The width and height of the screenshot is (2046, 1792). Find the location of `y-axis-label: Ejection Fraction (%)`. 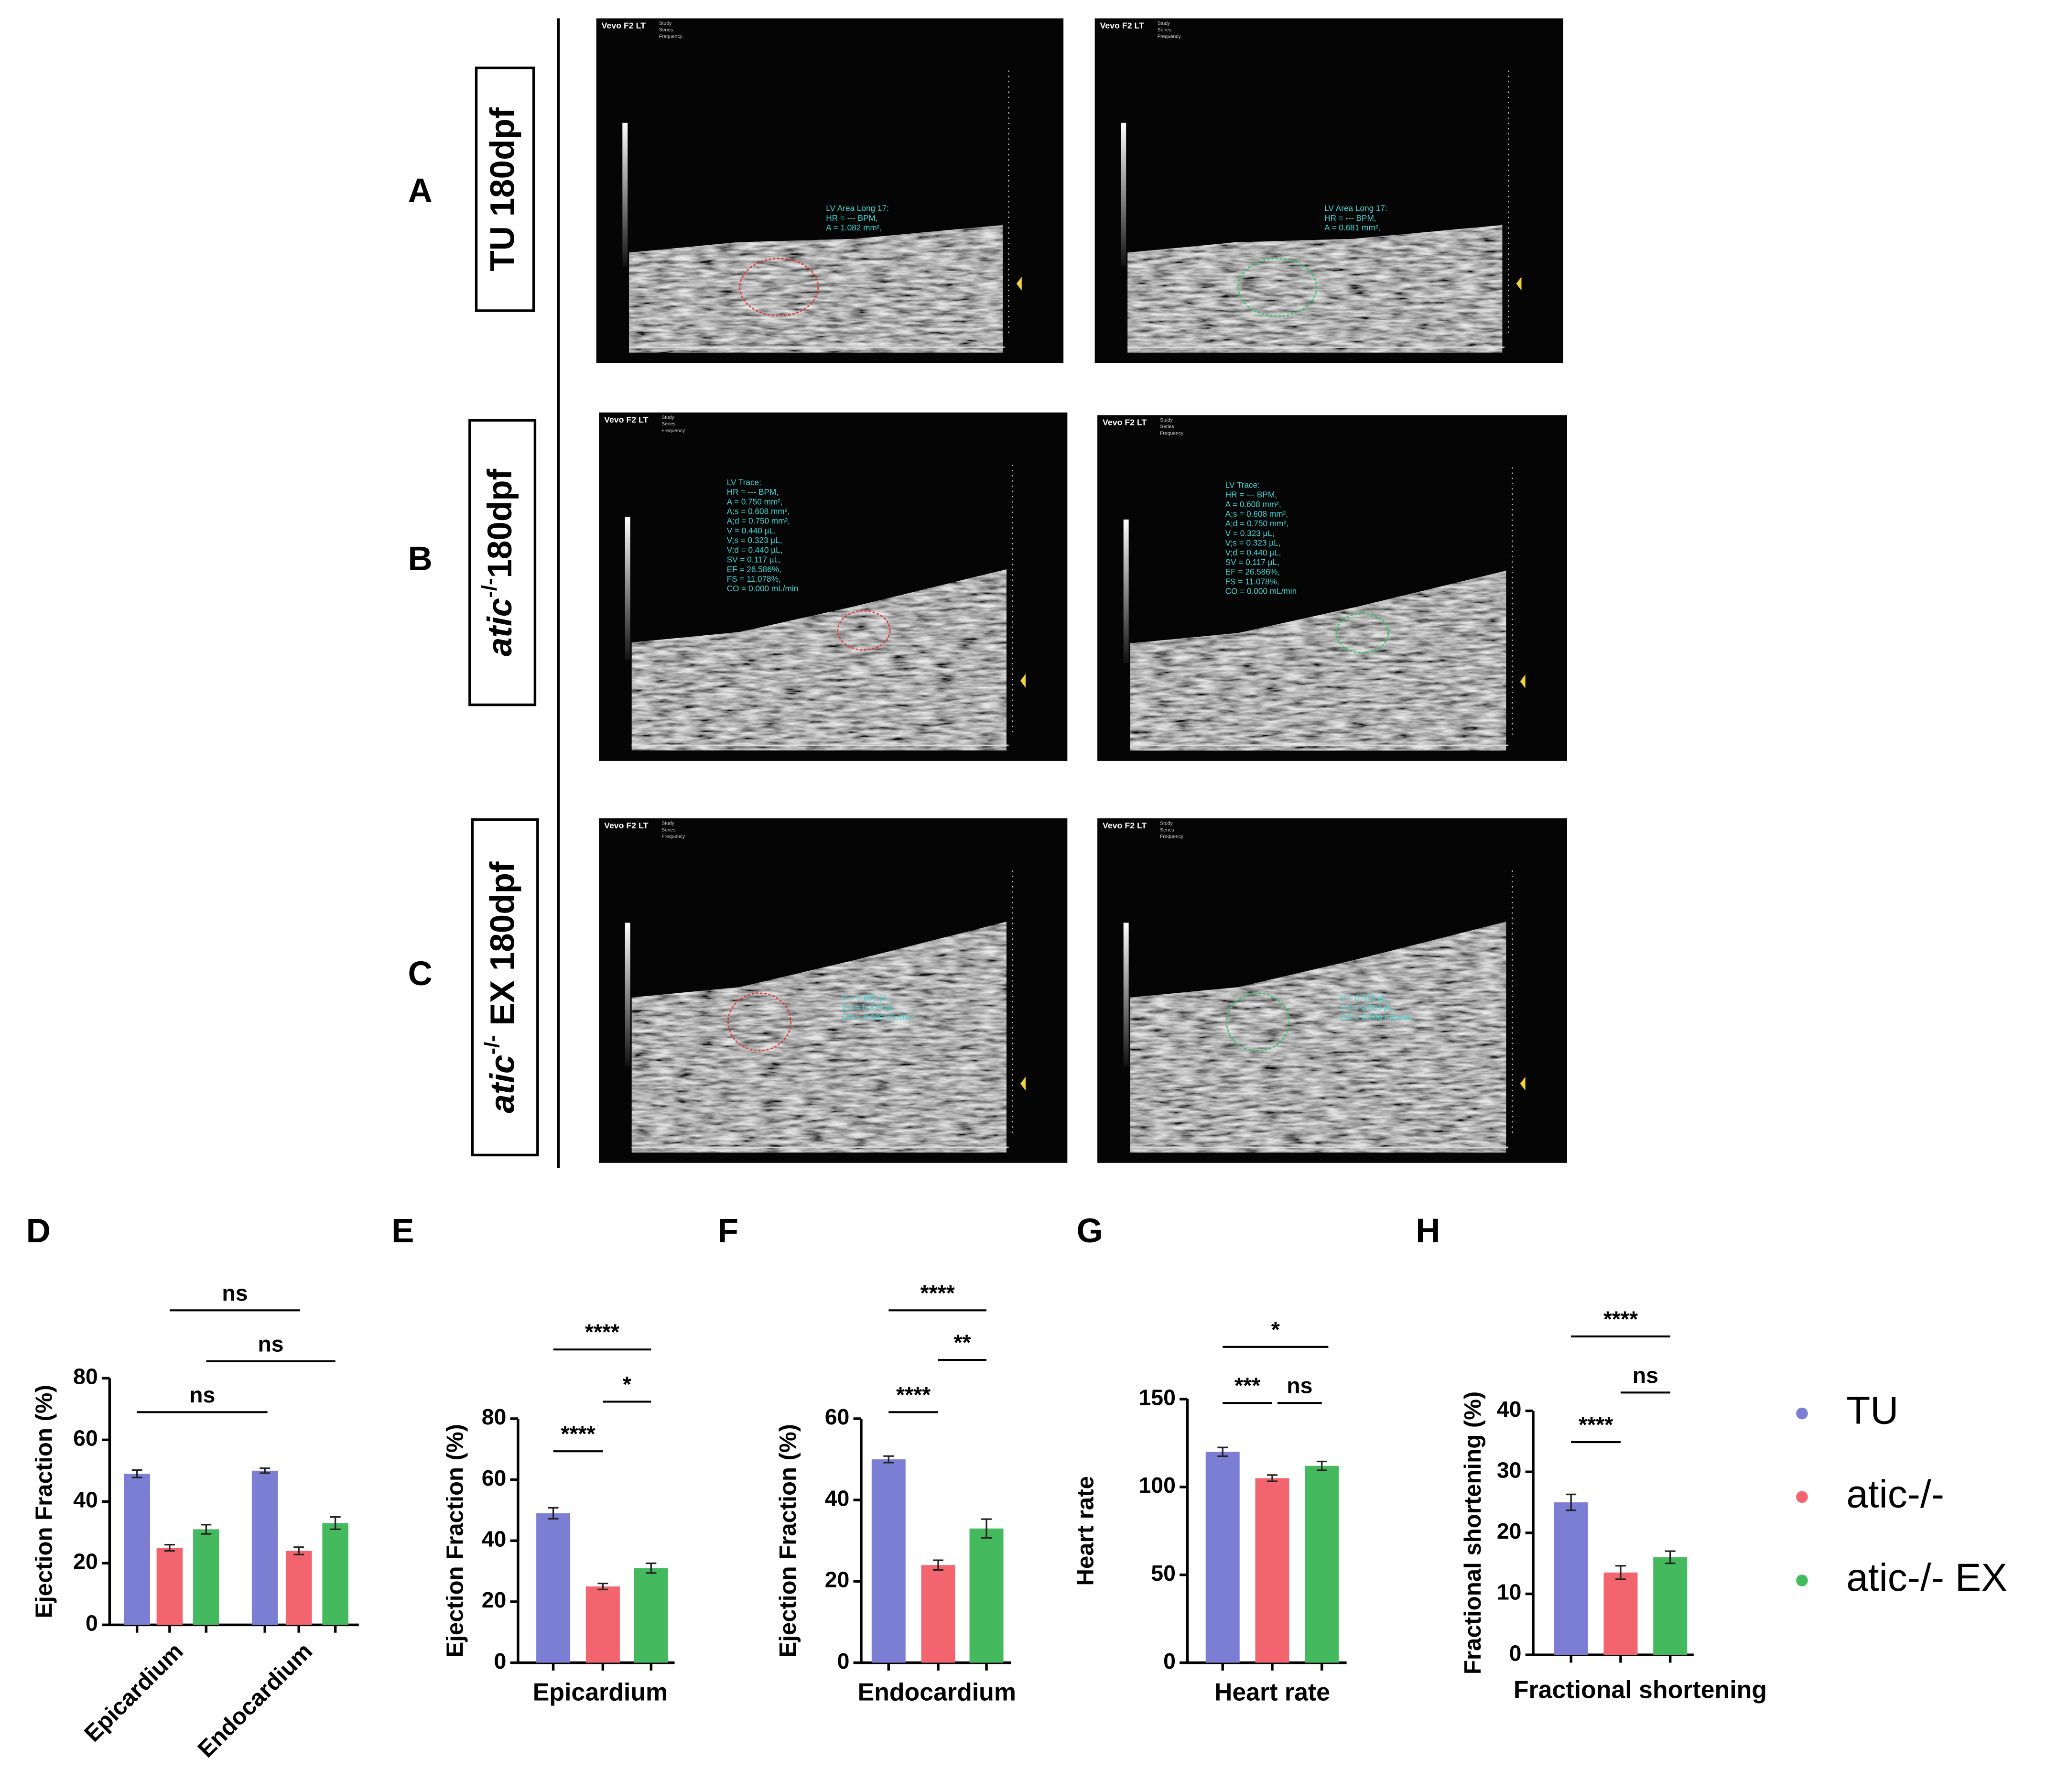

y-axis-label: Ejection Fraction (%) is located at coordinates (44, 1501).